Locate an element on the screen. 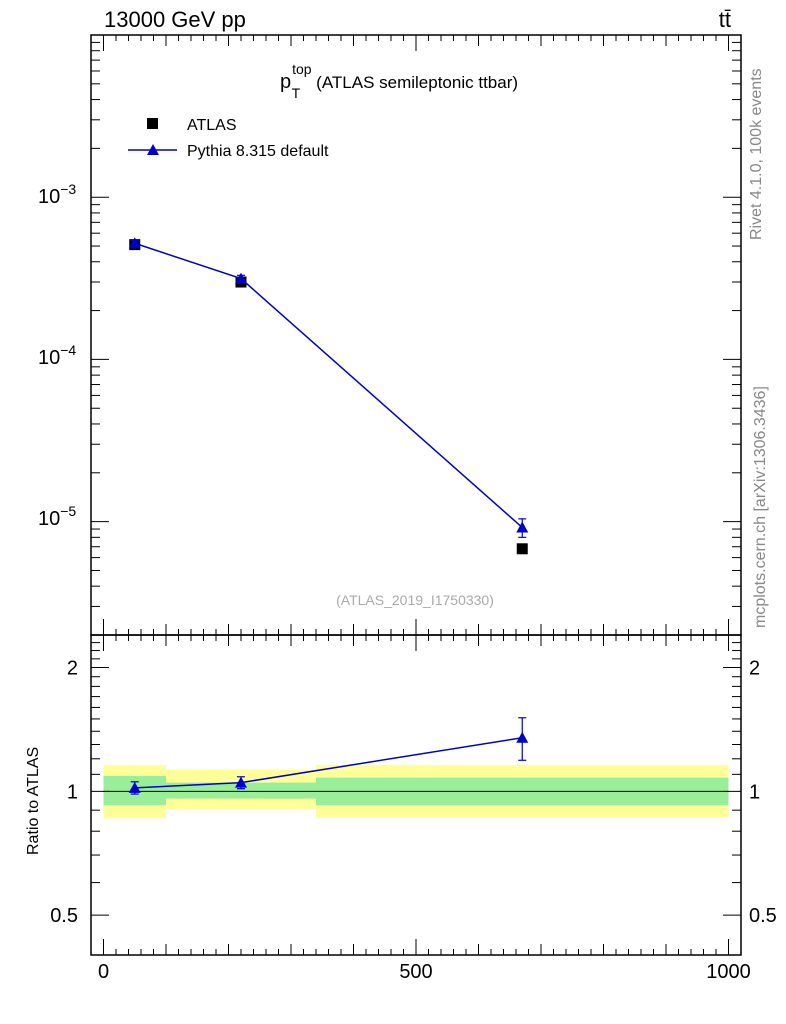 This screenshot has height=1024, width=786. ratio-y-axis-label: Ratio to ATLAS is located at coordinates (33, 801).